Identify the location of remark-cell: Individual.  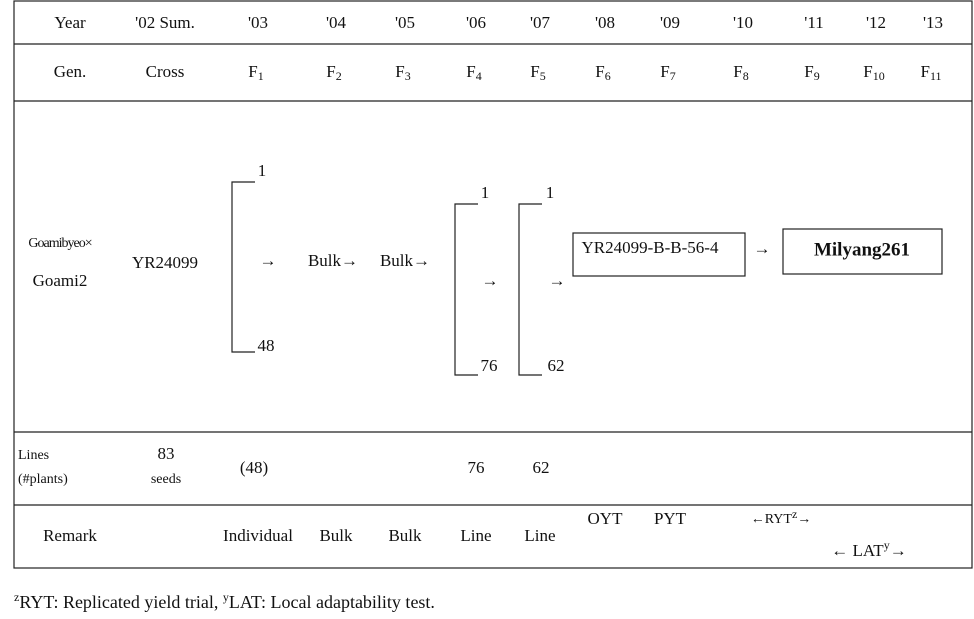
(258, 535).